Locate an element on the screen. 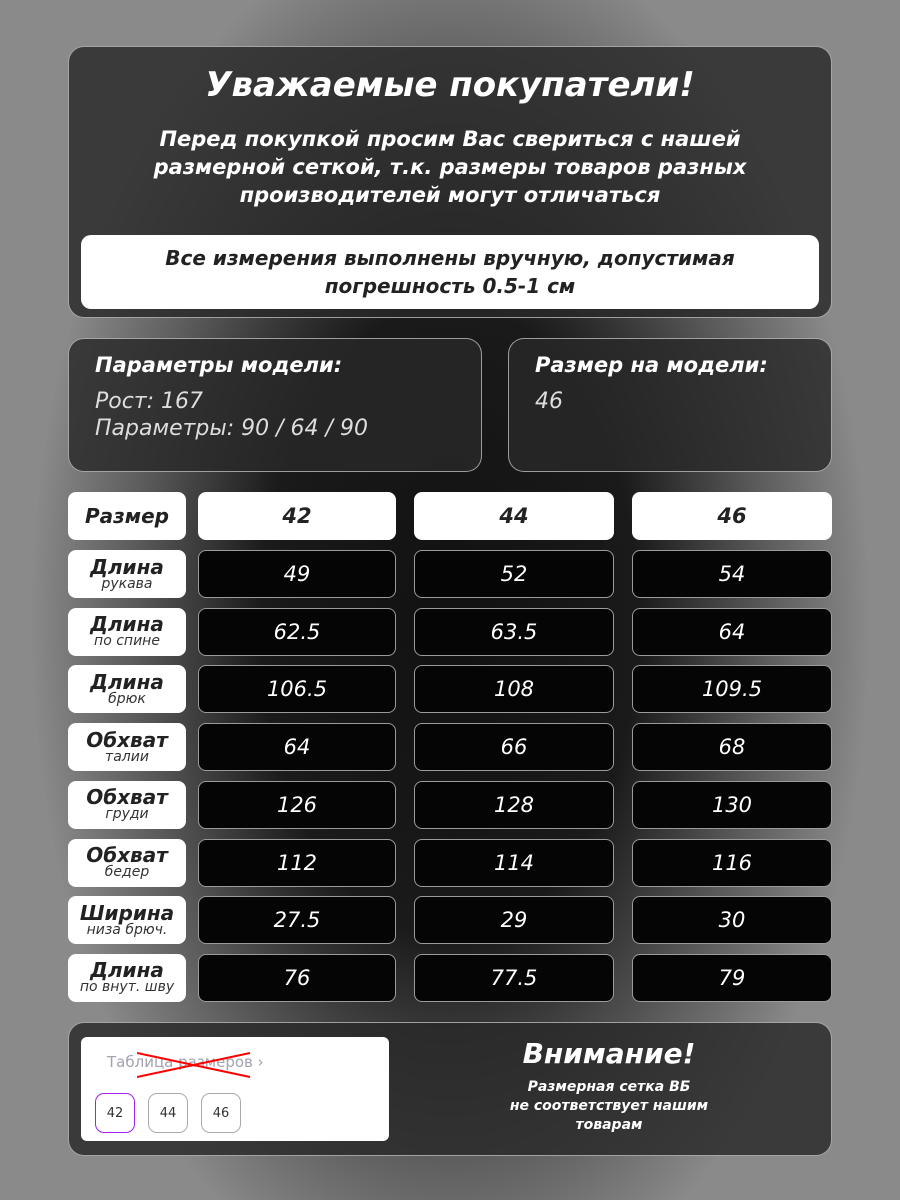  row-label-sub: талии is located at coordinates (127, 756).